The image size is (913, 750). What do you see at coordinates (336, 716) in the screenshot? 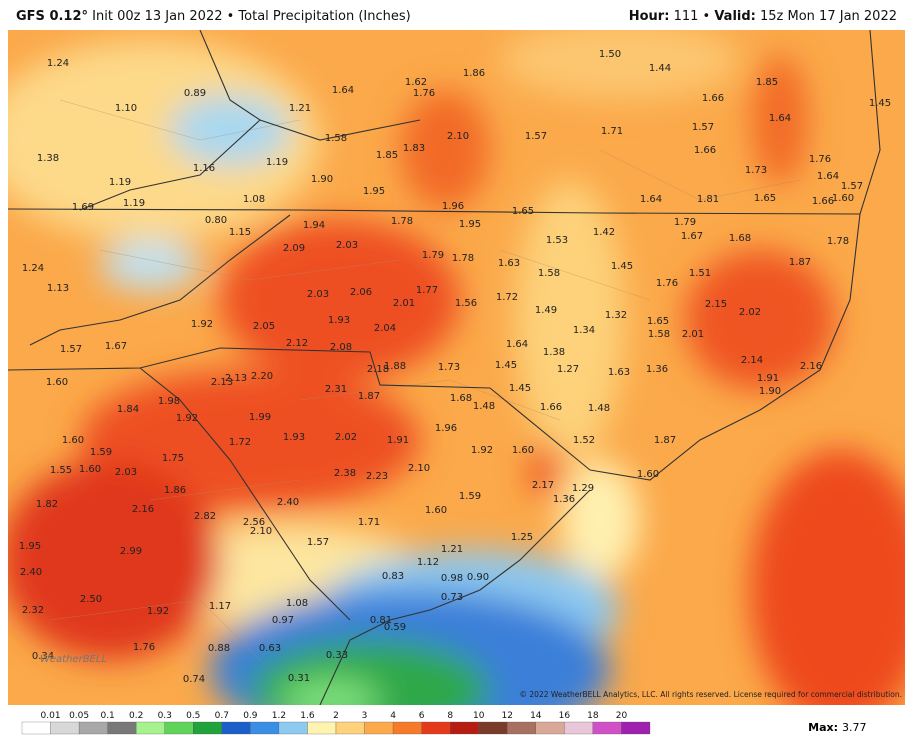
I see `legend-tick-label: 2` at bounding box center [336, 716].